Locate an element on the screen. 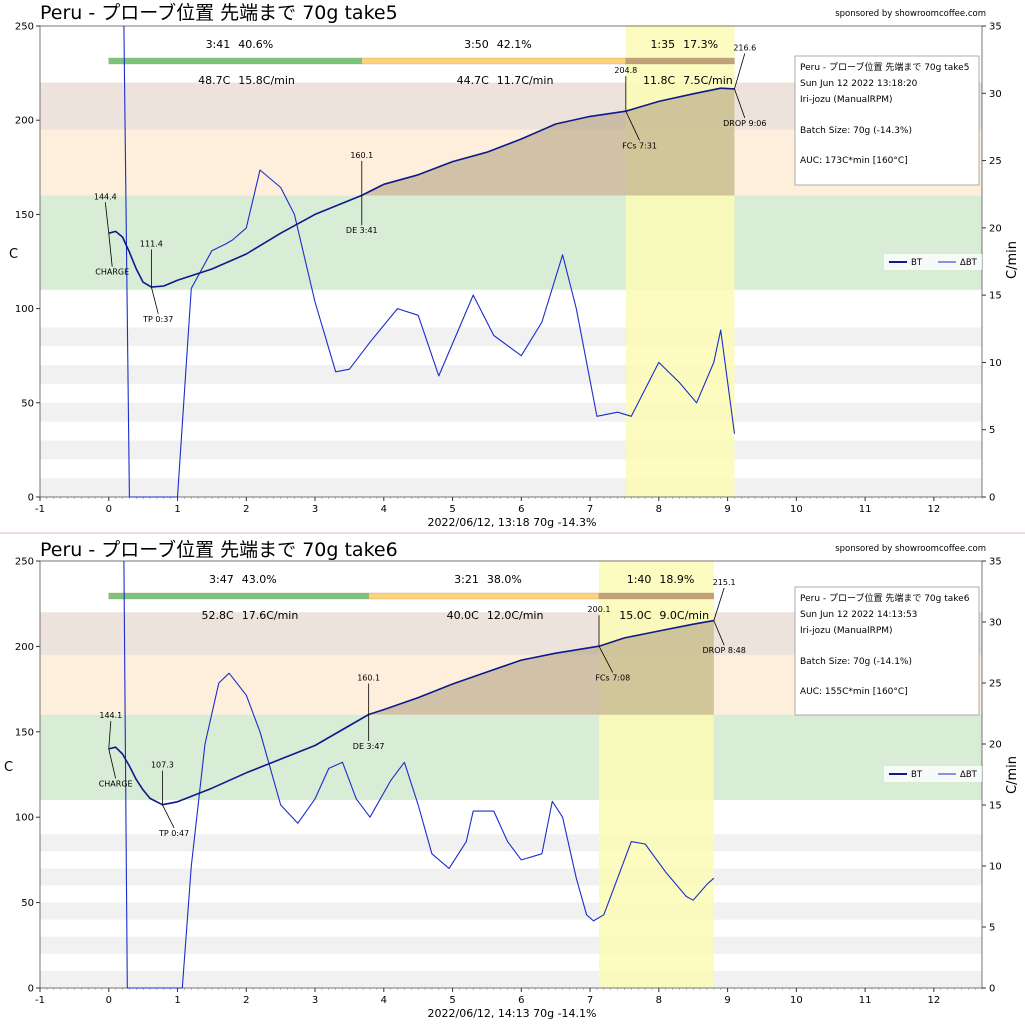  annotation-value: 216.6 is located at coordinates (744, 47).